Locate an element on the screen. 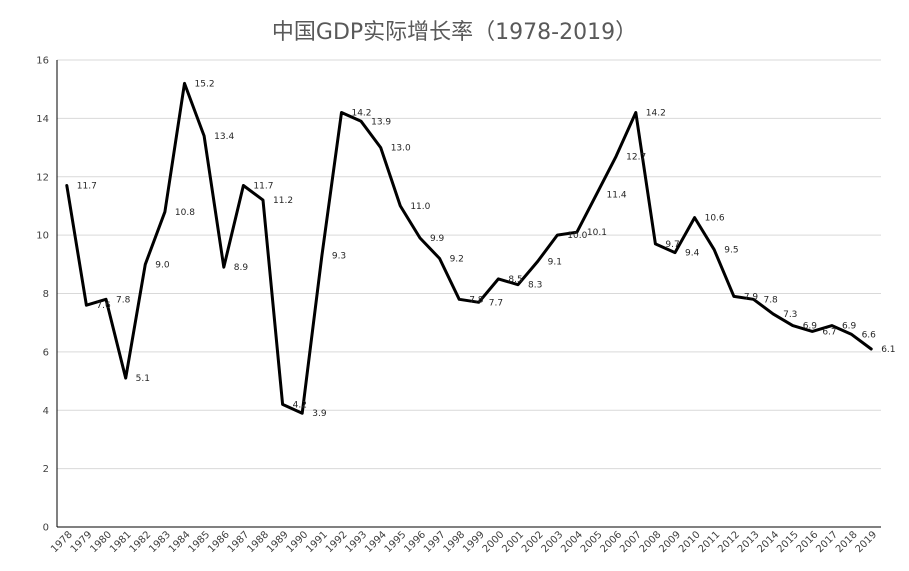 The image size is (909, 571). x-tick-label: 1999 is located at coordinates (474, 542).